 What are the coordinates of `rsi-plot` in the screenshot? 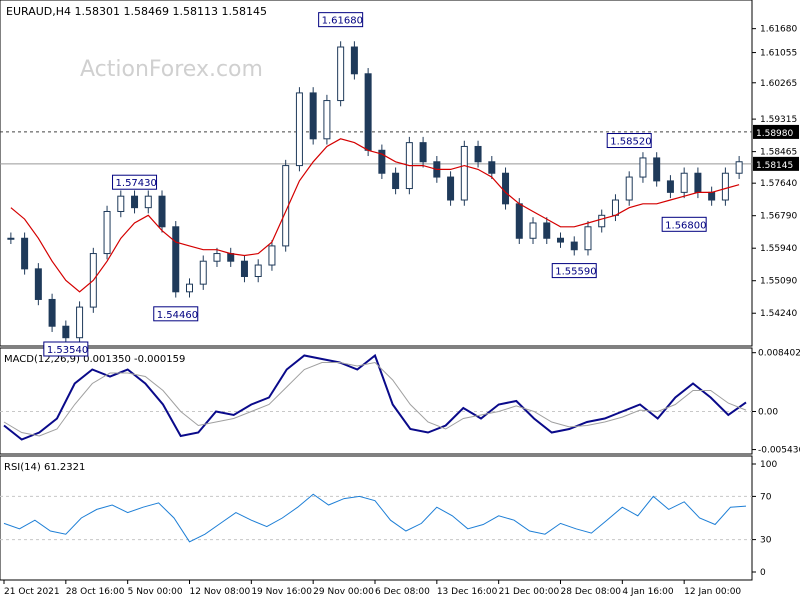 It's located at (376, 518).